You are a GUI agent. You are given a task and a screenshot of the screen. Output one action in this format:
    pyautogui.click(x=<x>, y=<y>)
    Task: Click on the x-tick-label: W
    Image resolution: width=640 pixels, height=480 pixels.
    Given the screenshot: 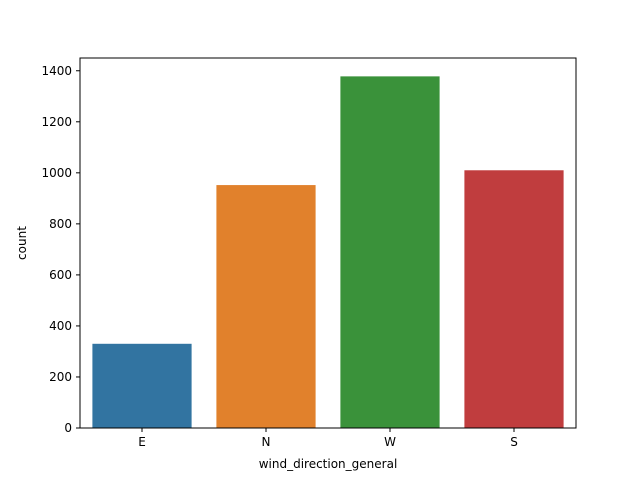 What is the action you would take?
    pyautogui.click(x=390, y=442)
    